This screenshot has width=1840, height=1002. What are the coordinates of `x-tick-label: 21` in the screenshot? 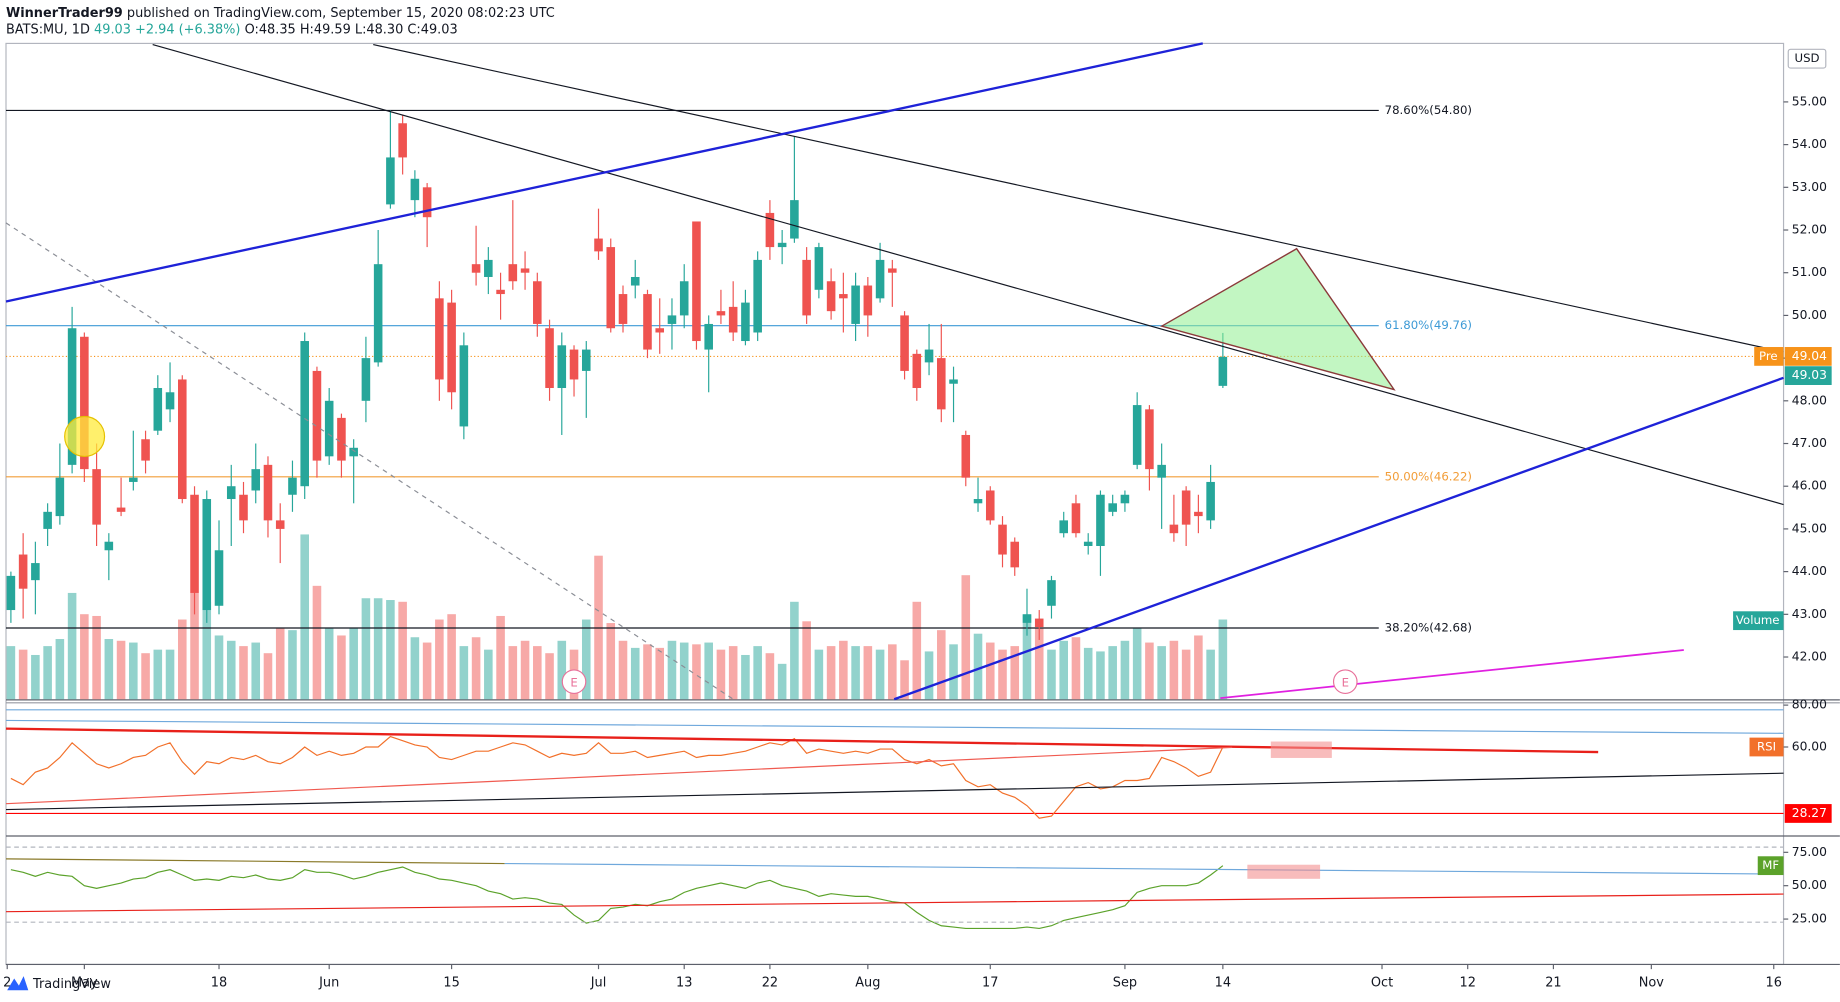 It's located at (1553, 983).